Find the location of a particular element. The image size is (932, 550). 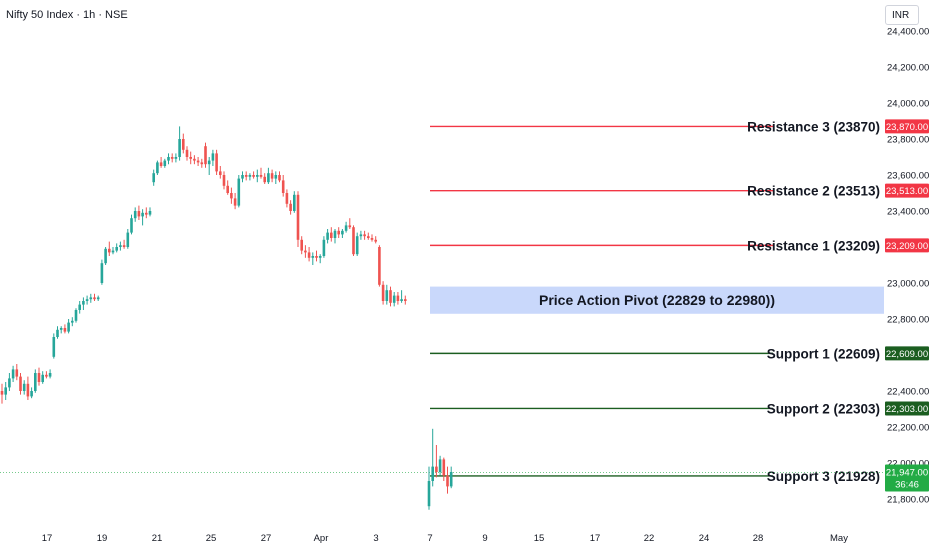

time-tick-label: 28 is located at coordinates (758, 538).